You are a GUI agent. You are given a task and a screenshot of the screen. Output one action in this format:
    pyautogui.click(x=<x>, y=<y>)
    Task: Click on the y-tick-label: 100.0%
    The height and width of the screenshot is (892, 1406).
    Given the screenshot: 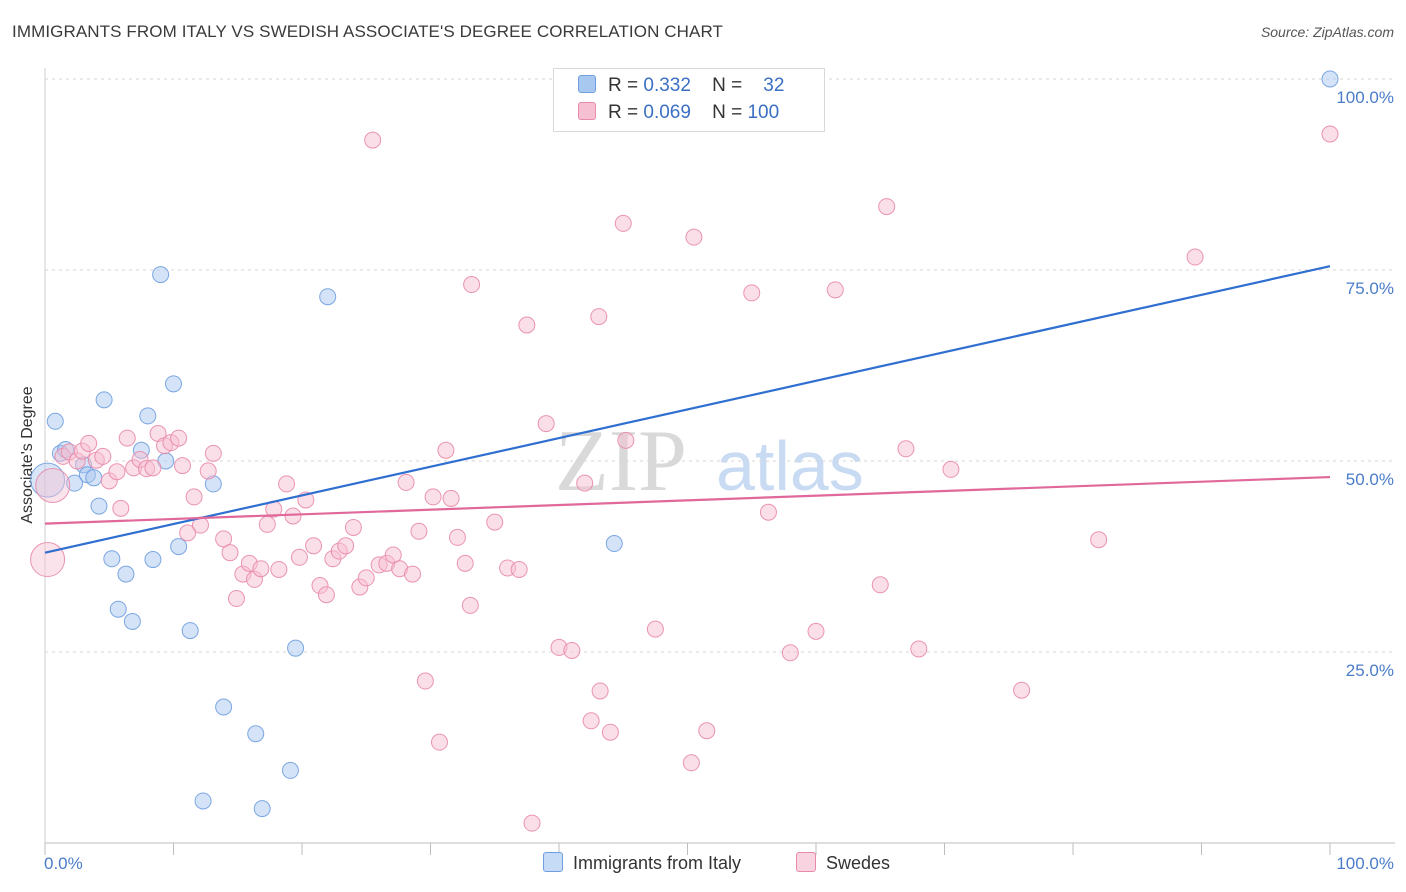 What is the action you would take?
    pyautogui.click(x=1365, y=97)
    